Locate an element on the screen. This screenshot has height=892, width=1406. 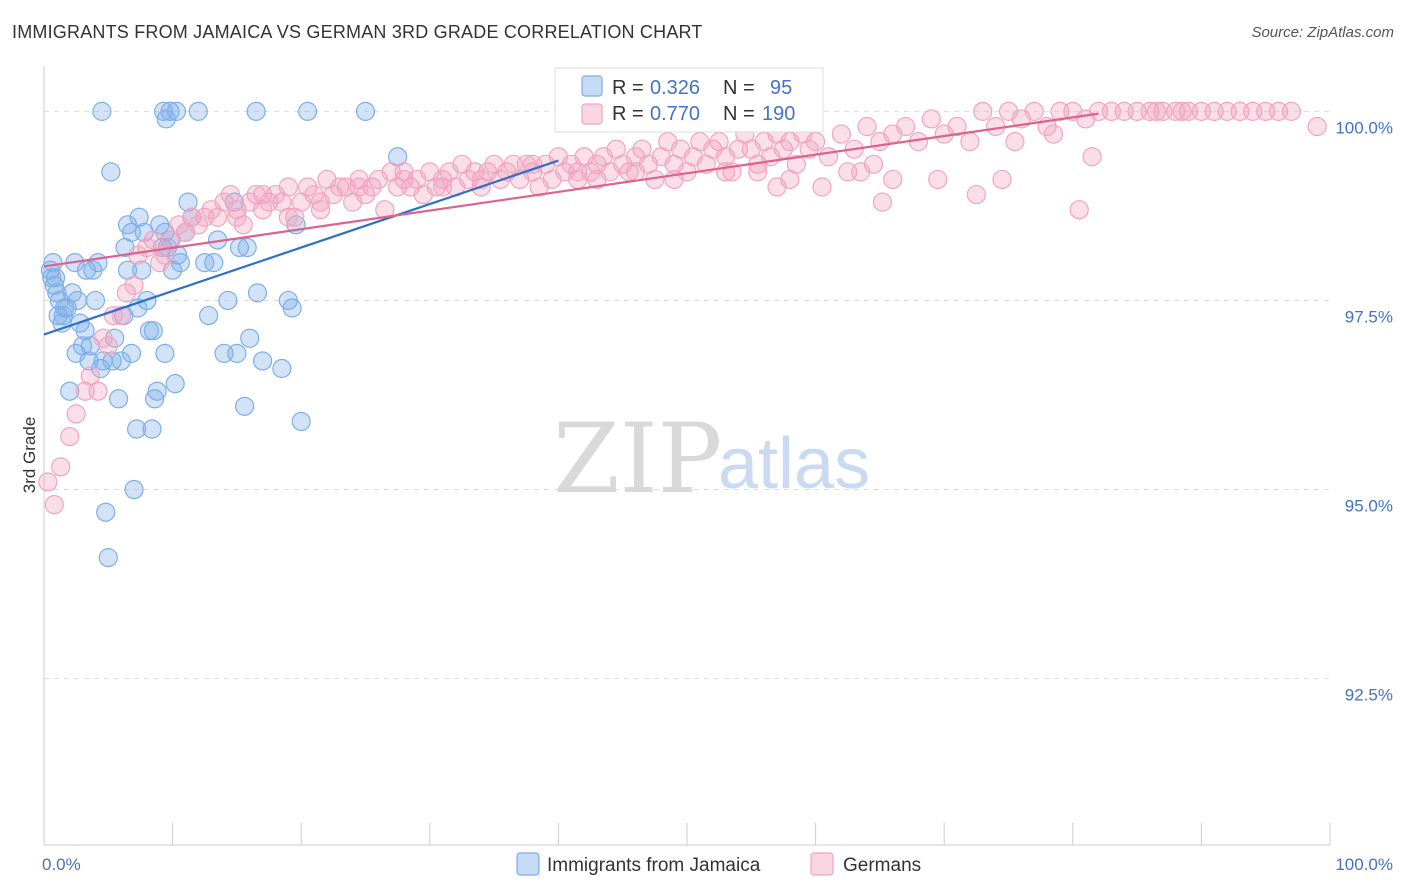
stats-r-label-germans: R = is located at coordinates (628, 114).